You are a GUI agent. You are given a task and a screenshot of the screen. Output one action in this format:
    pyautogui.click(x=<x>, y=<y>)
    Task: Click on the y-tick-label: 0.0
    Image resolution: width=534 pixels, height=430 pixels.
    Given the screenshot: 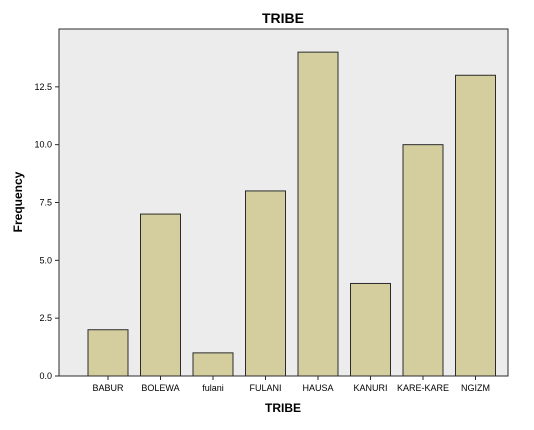 What is the action you would take?
    pyautogui.click(x=45, y=376)
    